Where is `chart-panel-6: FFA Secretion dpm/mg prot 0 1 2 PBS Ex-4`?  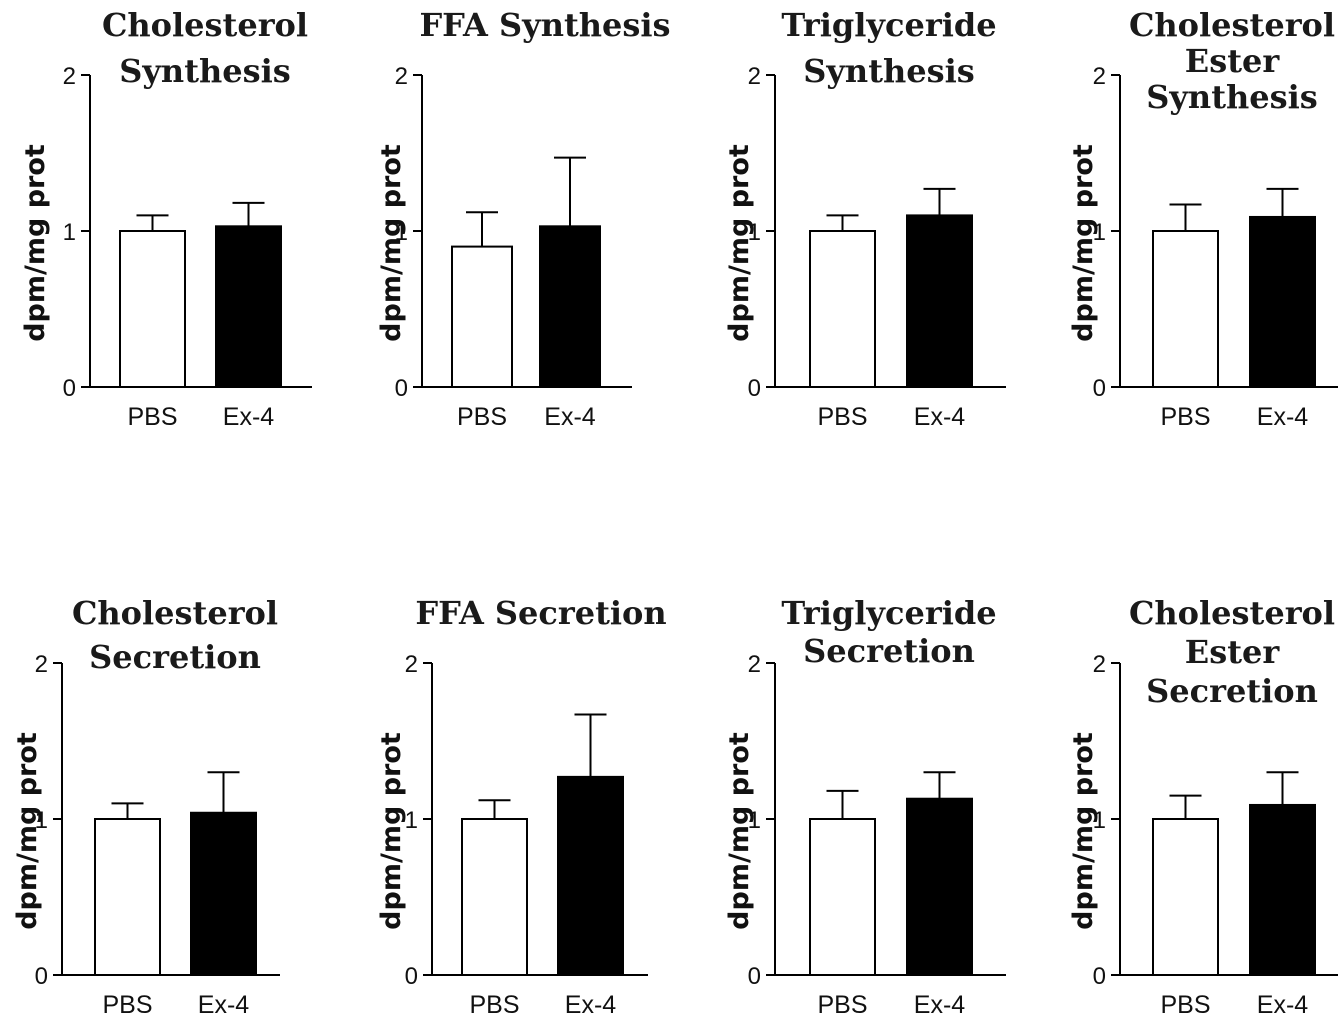 chart-panel-6: FFA Secretion dpm/mg prot 0 1 2 PBS Ex-4 is located at coordinates (521, 806).